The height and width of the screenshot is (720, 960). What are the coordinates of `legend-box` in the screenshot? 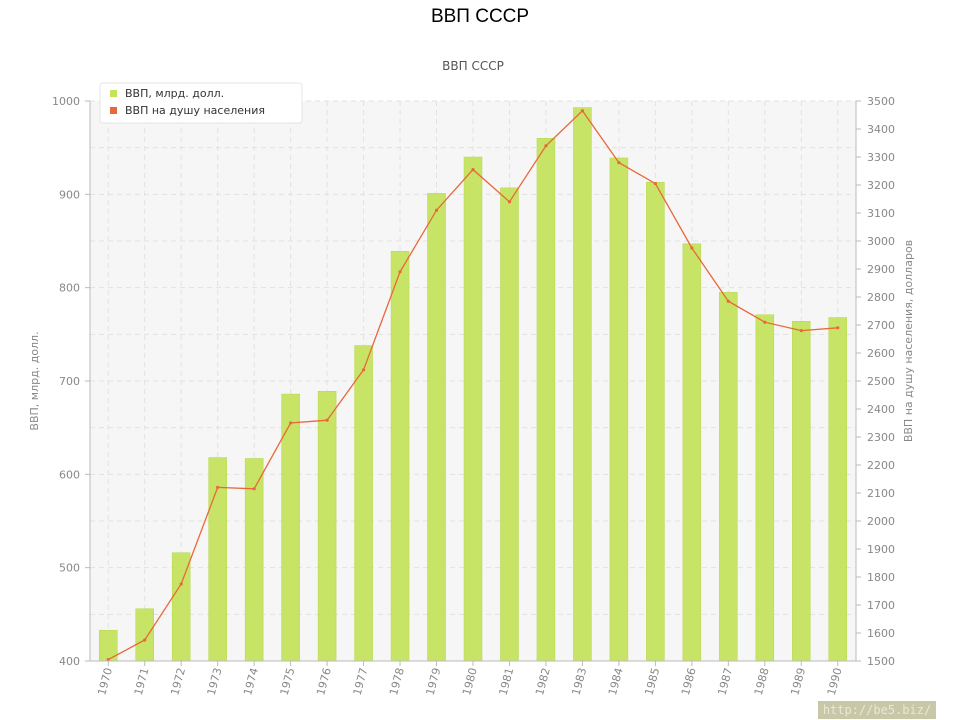 It's located at (201, 103).